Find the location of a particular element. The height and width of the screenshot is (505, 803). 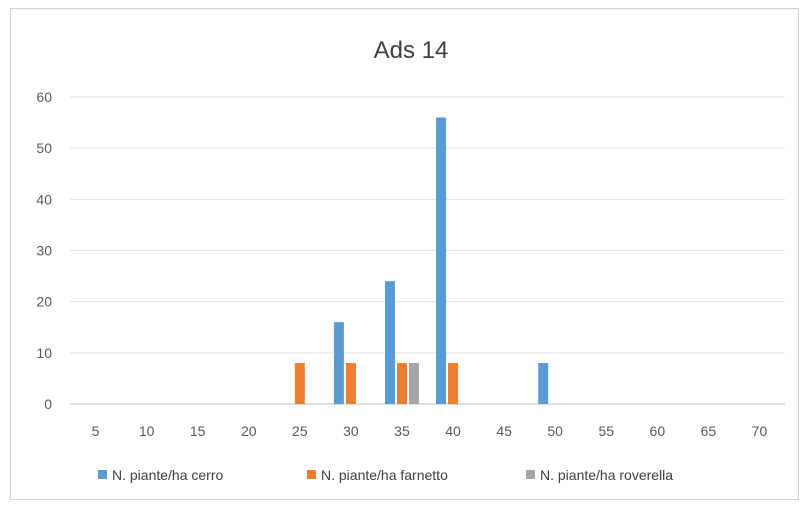

x-tick-label: 25 is located at coordinates (300, 431).